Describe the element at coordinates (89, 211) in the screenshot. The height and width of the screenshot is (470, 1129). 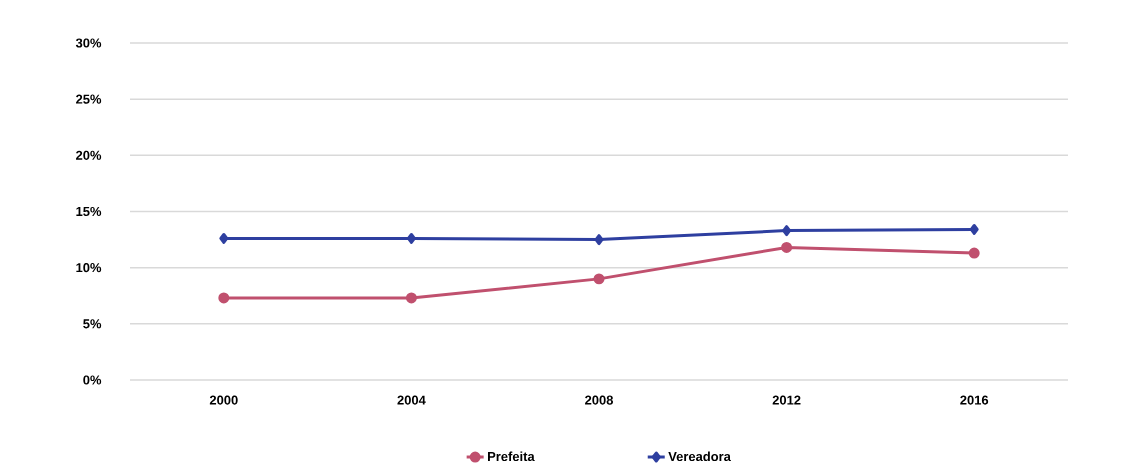
I see `y-tick-label: 15%` at that location.